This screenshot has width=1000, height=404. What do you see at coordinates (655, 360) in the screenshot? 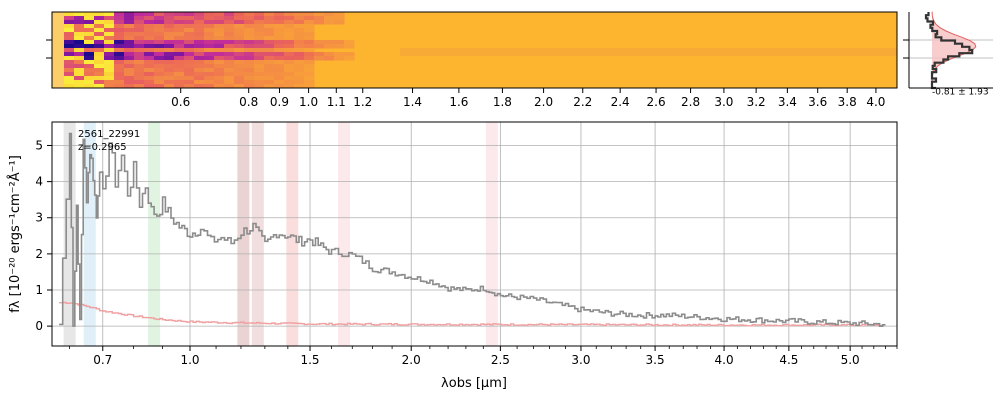
I see `x-tick-label-6: 3.5` at bounding box center [655, 360].